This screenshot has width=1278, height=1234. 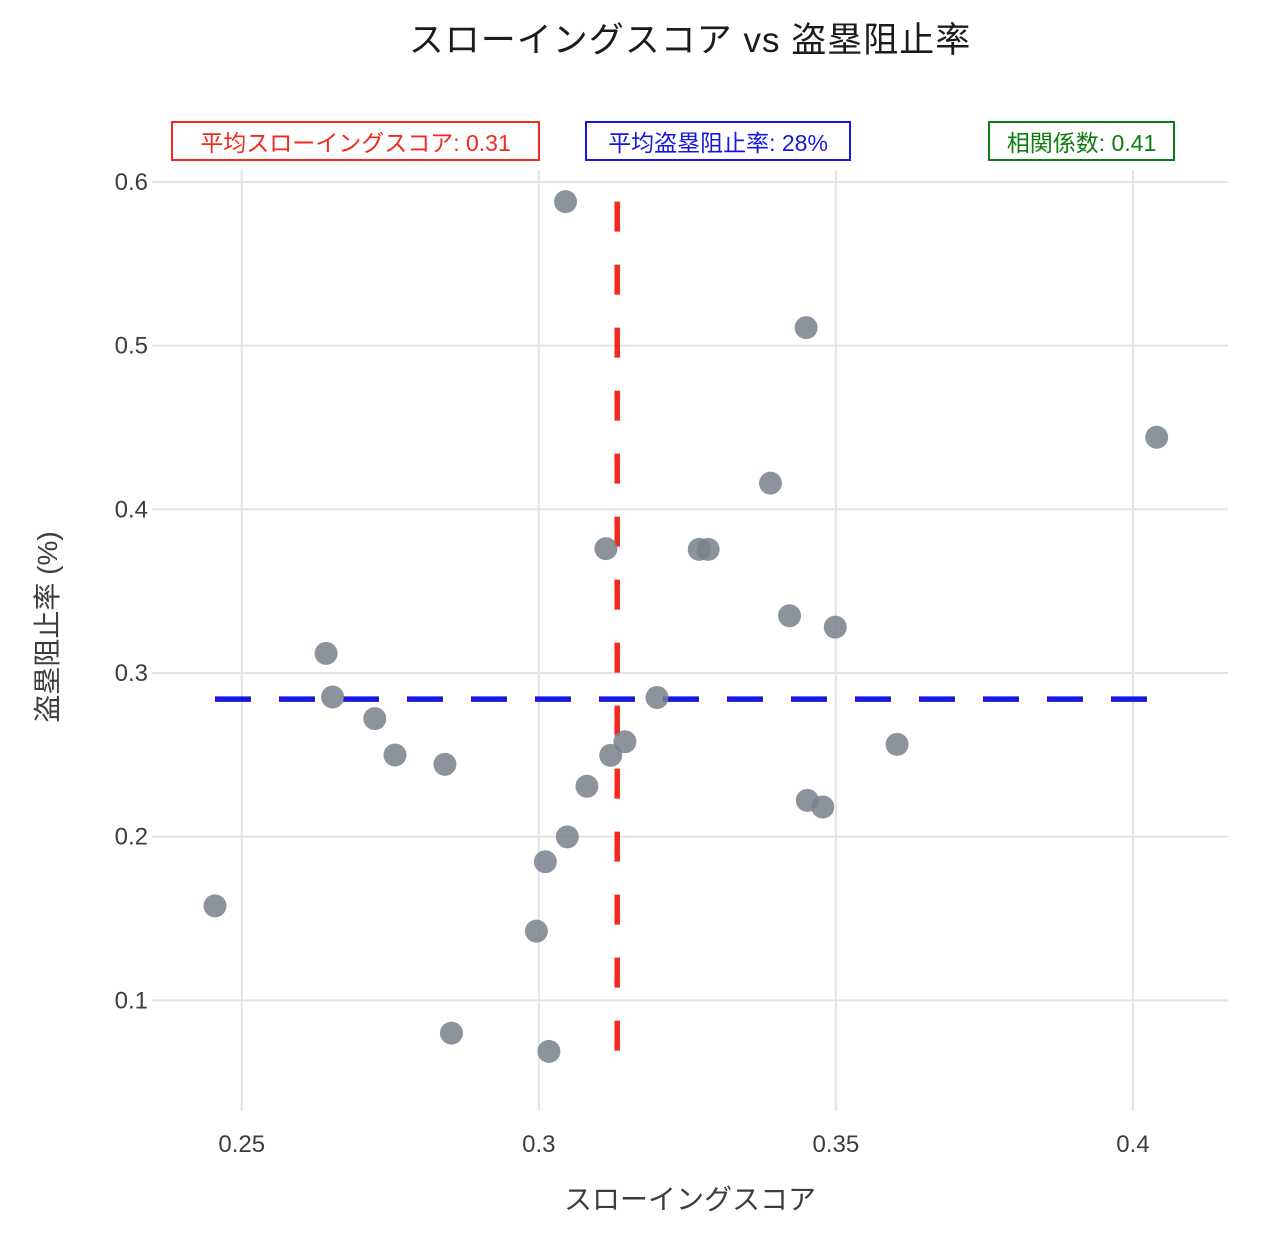 I want to click on x-tick-label: 0.35, so click(x=836, y=1144).